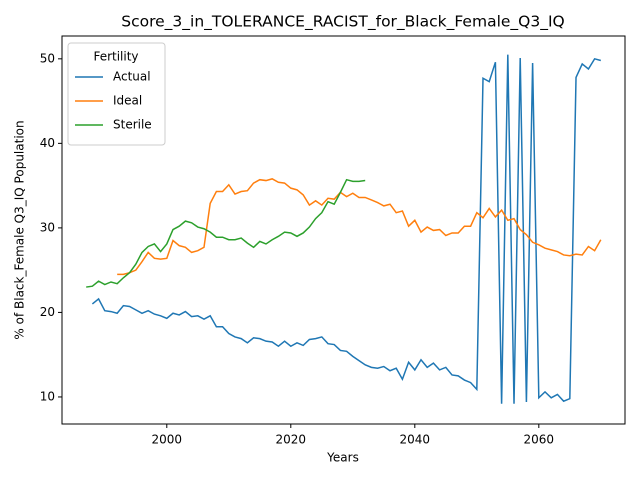  What do you see at coordinates (167, 440) in the screenshot?
I see `x-tick-label: 2000` at bounding box center [167, 440].